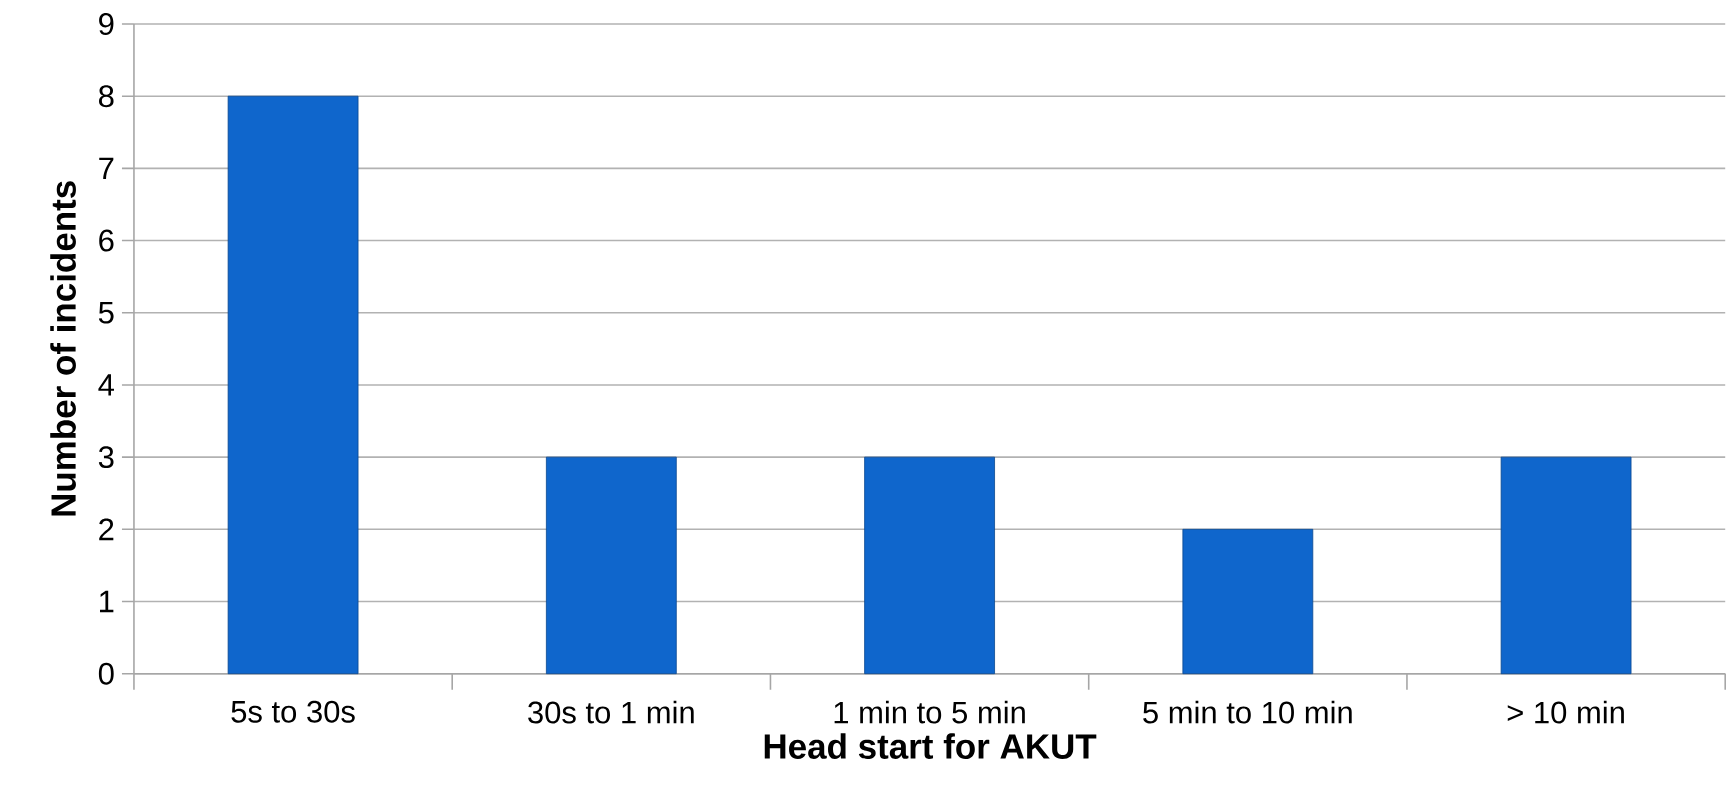 The width and height of the screenshot is (1726, 805). Describe the element at coordinates (930, 746) in the screenshot. I see `x-axis-title: Head start for AKUT` at that location.